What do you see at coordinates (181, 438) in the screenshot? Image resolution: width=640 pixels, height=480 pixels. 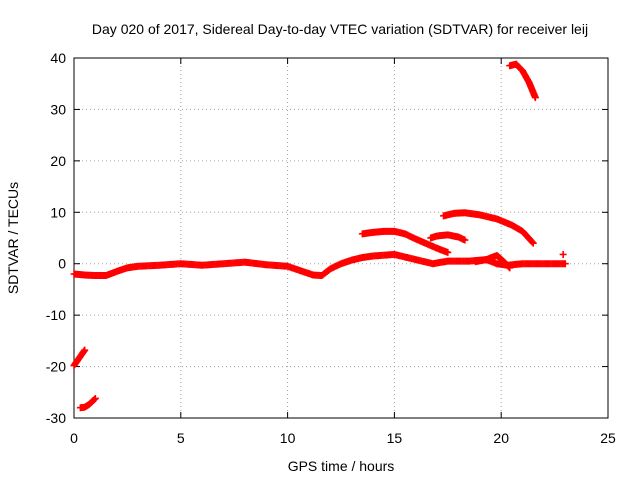 I see `x-tick-label: 5` at bounding box center [181, 438].